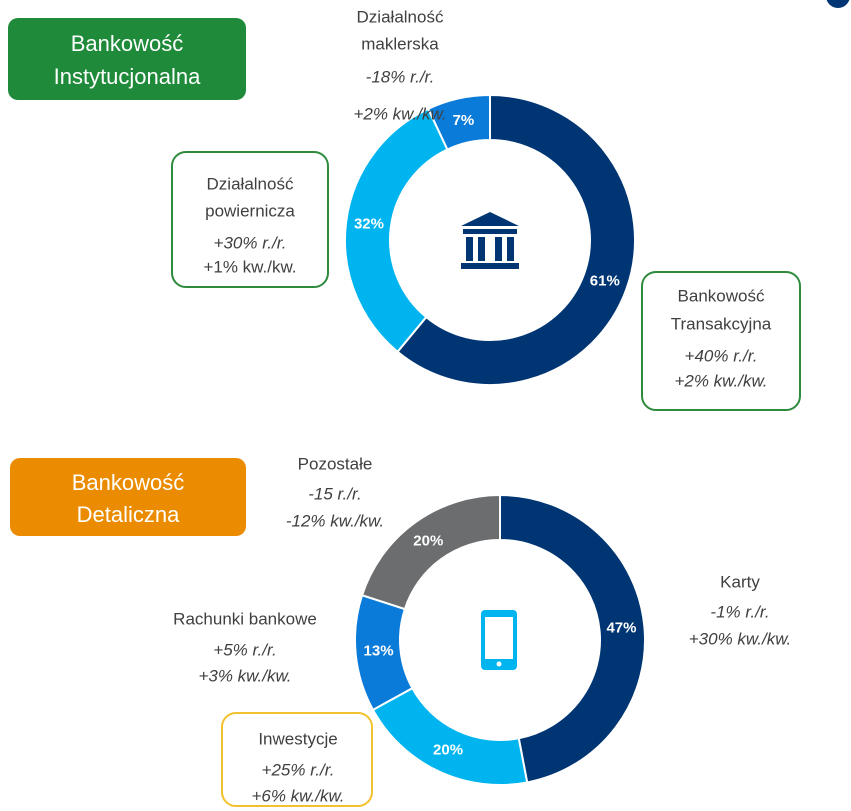 This screenshot has width=851, height=811. I want to click on annotation-qoq: -12% kw./kw., so click(335, 520).